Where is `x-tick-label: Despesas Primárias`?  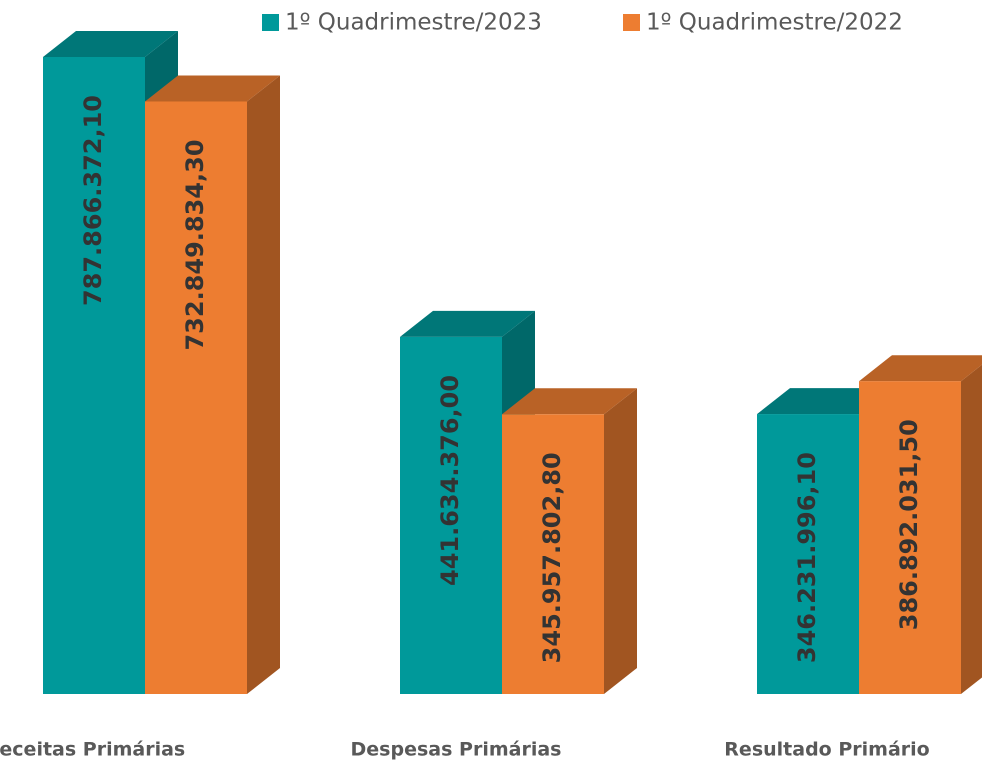 x-tick-label: Despesas Primárias is located at coordinates (456, 750).